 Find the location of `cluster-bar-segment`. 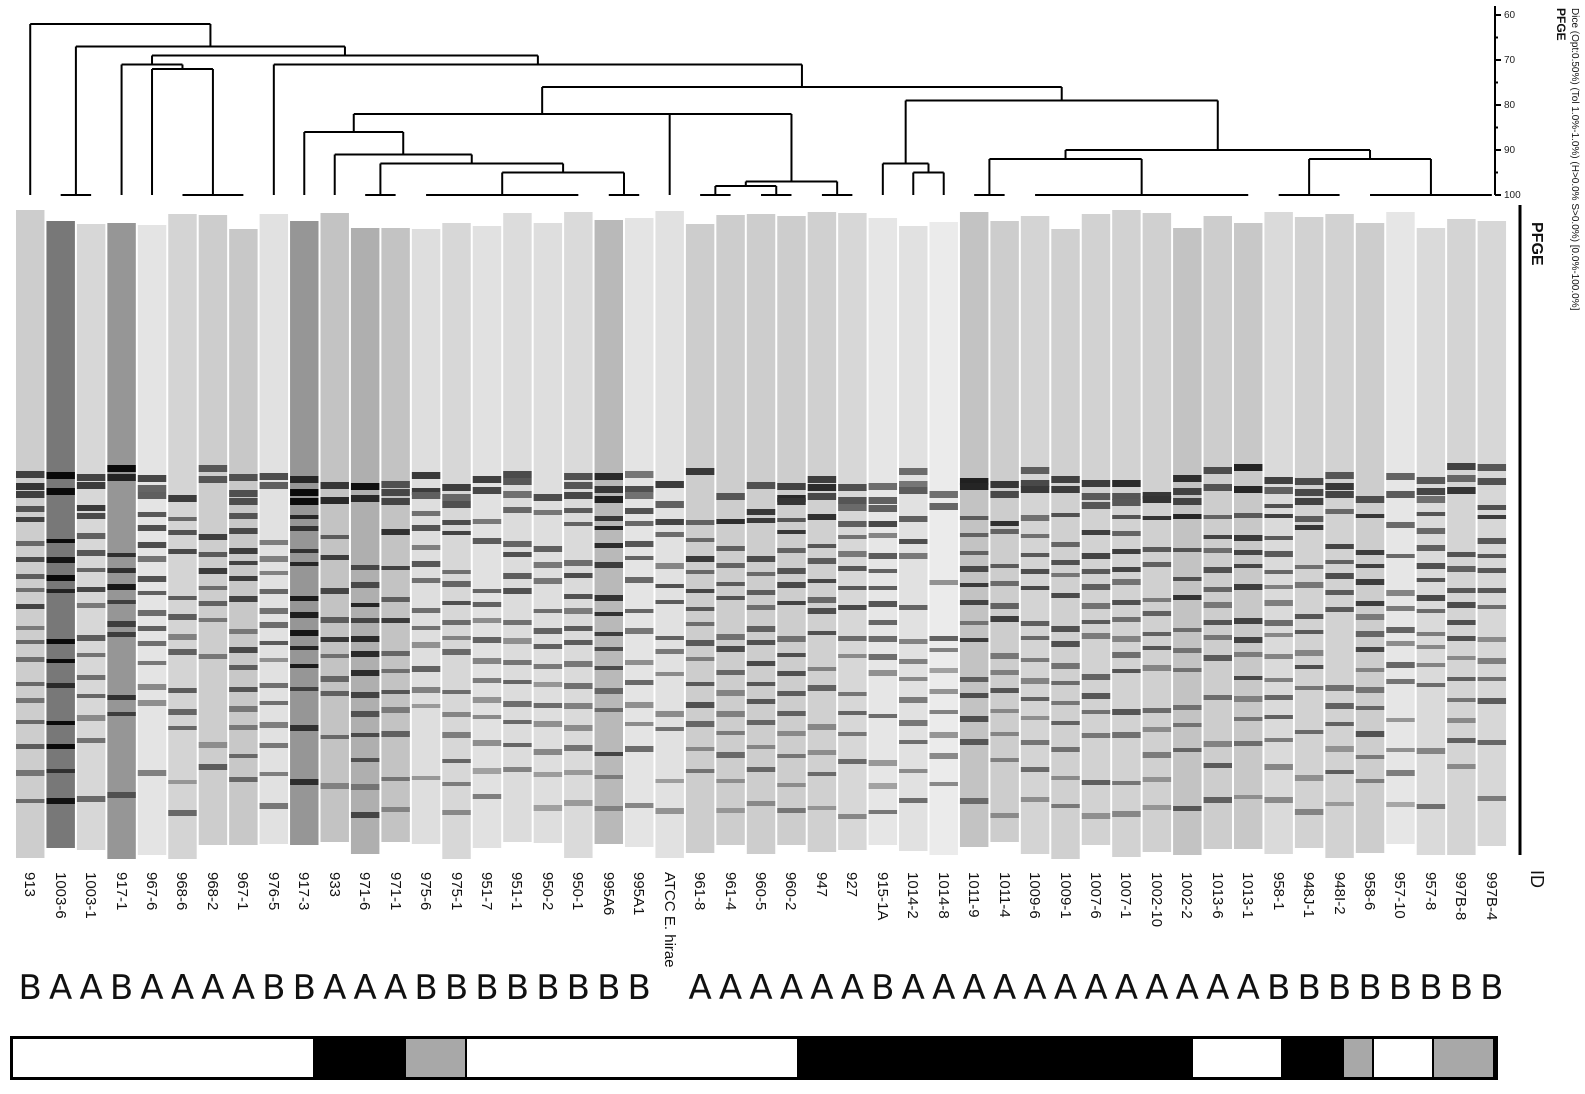

cluster-bar-segment is located at coordinates (164, 1058).